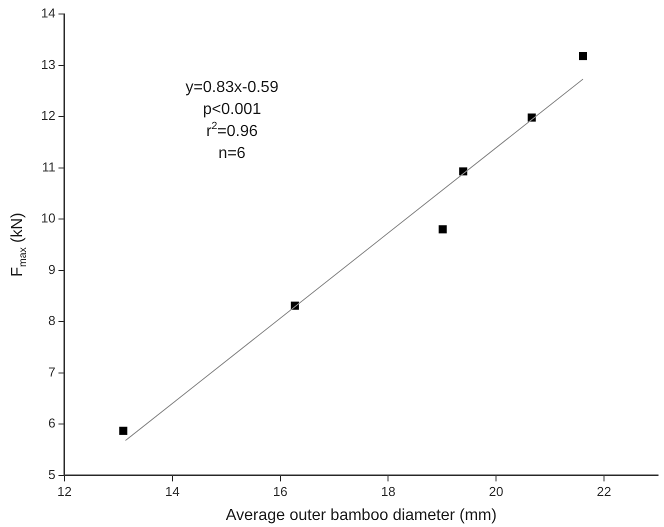  What do you see at coordinates (52, 474) in the screenshot?
I see `y-tick-label: 5` at bounding box center [52, 474].